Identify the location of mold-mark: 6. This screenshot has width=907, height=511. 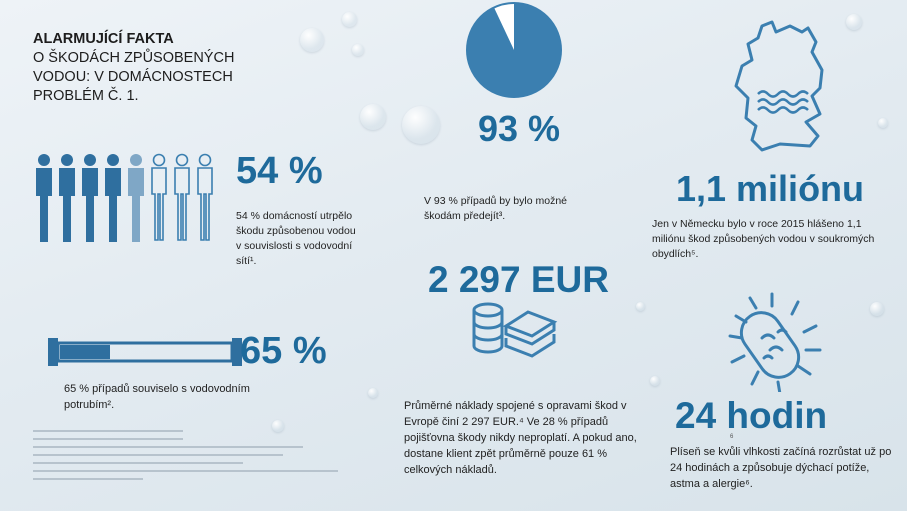
(732, 437).